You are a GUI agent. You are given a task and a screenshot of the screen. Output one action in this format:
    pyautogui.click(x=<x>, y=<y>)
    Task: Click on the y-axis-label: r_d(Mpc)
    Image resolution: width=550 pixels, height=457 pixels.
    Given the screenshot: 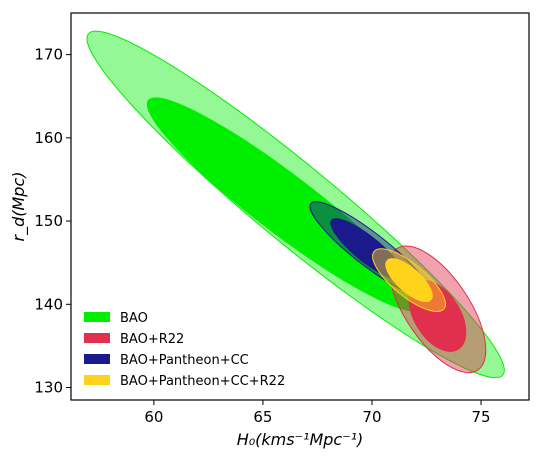 What is the action you would take?
    pyautogui.click(x=19, y=207)
    